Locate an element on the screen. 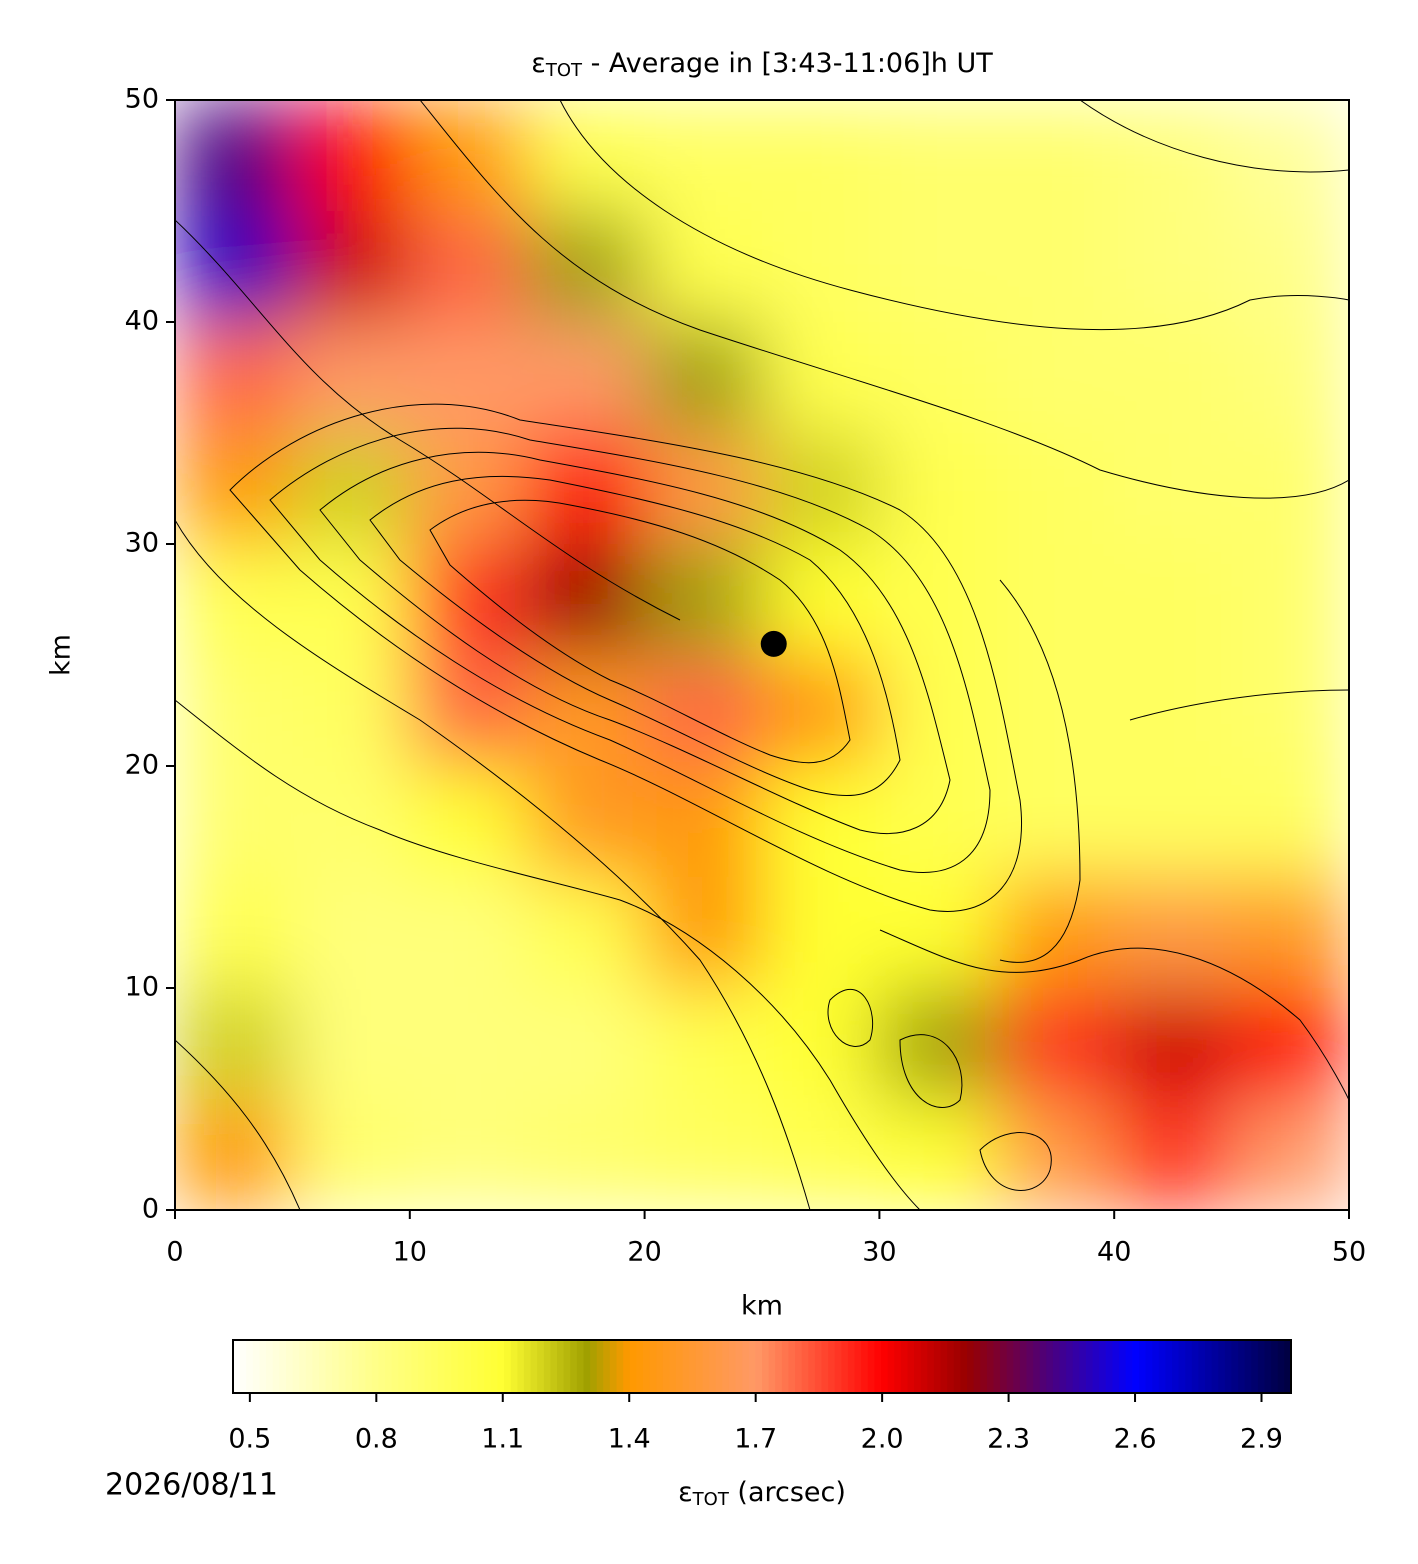 The height and width of the screenshot is (1564, 1418). cbar-label-text: (arcsec) is located at coordinates (787, 1492).